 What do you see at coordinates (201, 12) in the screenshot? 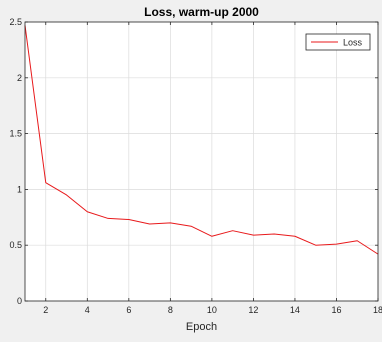
I see `chart-title: Loss, warm-up 2000` at bounding box center [201, 12].